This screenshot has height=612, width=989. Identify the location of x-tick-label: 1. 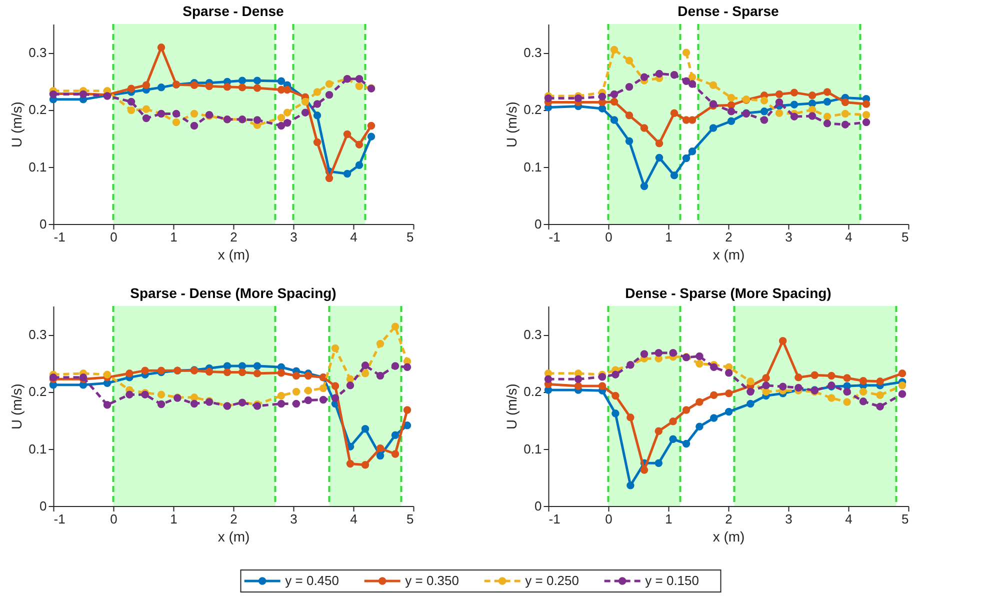
(668, 519).